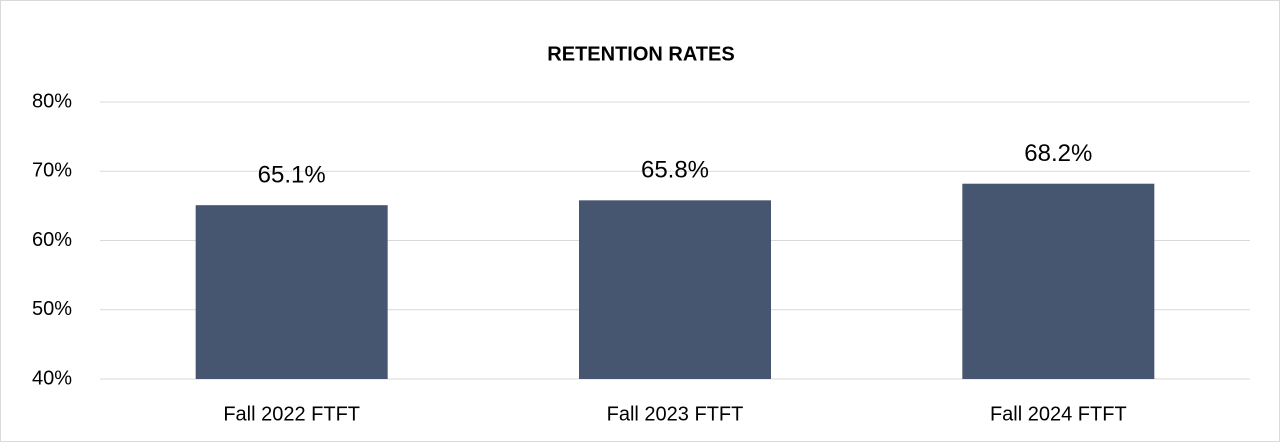 This screenshot has width=1281, height=443. I want to click on chart-title: RETENTION RATES, so click(640, 54).